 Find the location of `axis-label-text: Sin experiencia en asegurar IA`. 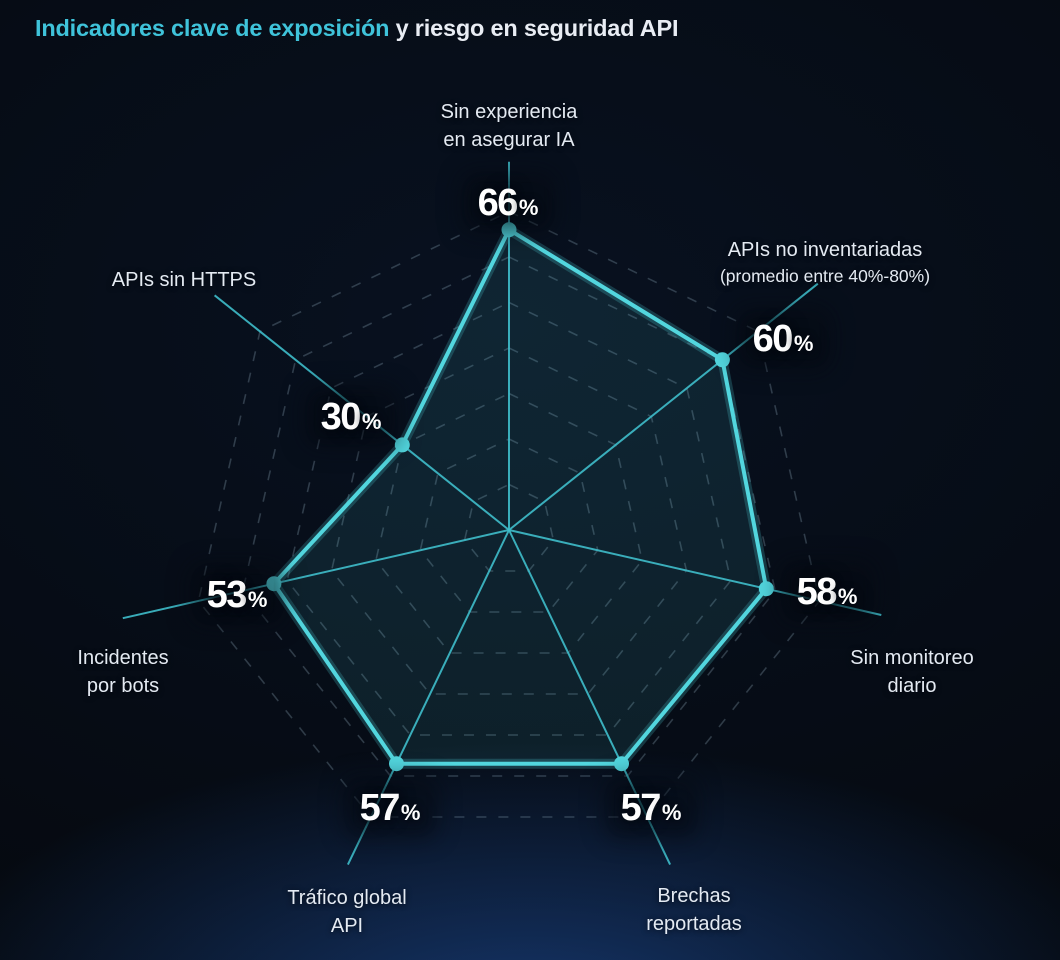

axis-label-text: Sin experiencia en asegurar IA is located at coordinates (509, 126).